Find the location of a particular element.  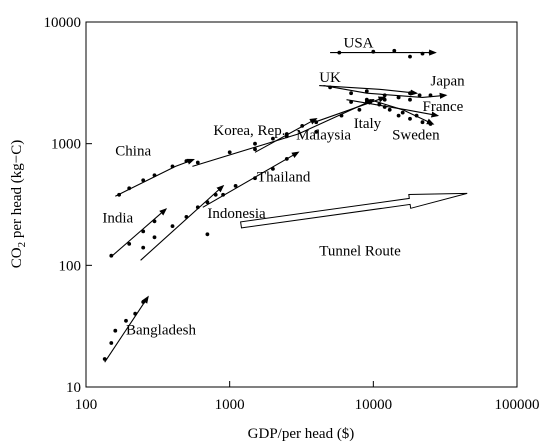

trend-arrow-korea-rep is located at coordinates (283, 133).